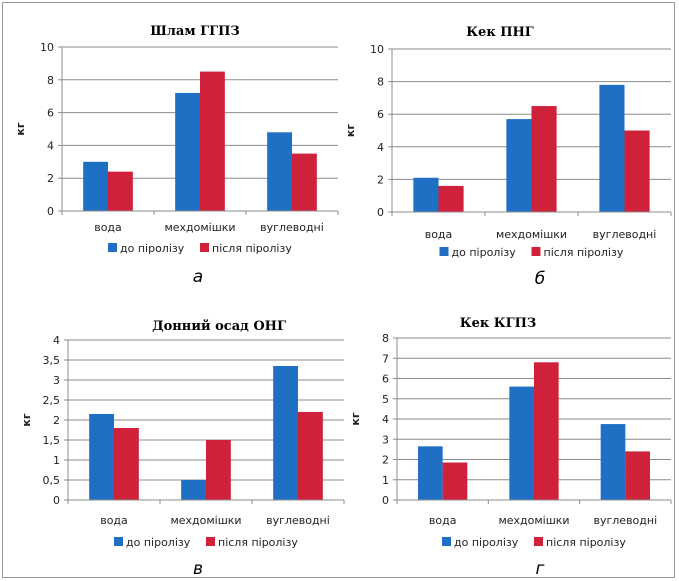 The height and width of the screenshot is (581, 679). What do you see at coordinates (500, 32) in the screenshot?
I see `chart-title: Кек ПНГ` at bounding box center [500, 32].